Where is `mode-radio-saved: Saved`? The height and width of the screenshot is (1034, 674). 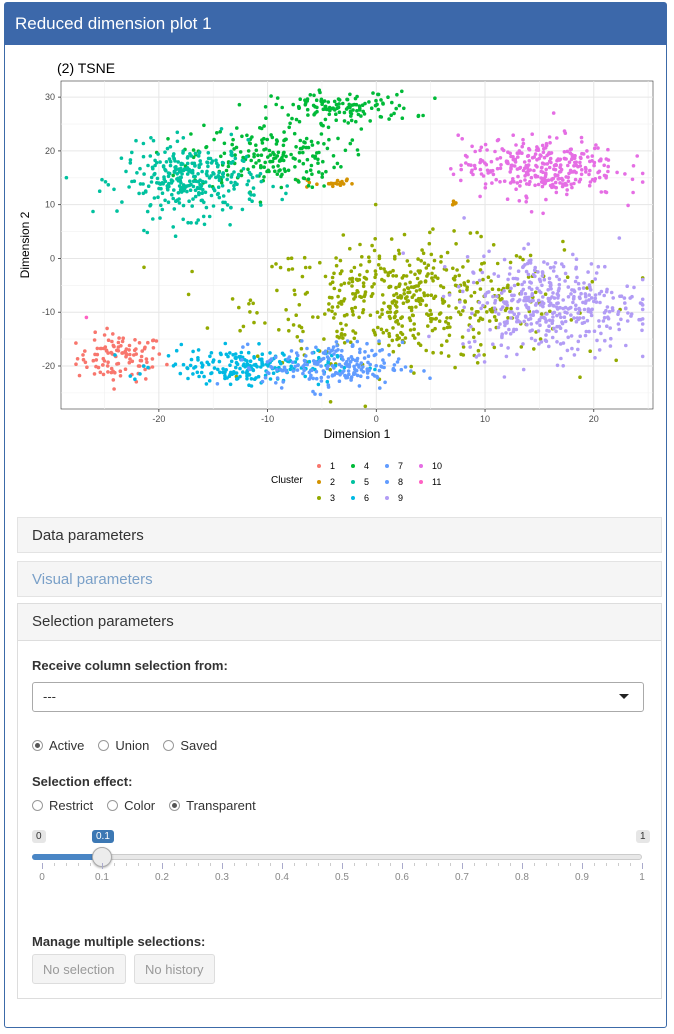 mode-radio-saved: Saved is located at coordinates (190, 745).